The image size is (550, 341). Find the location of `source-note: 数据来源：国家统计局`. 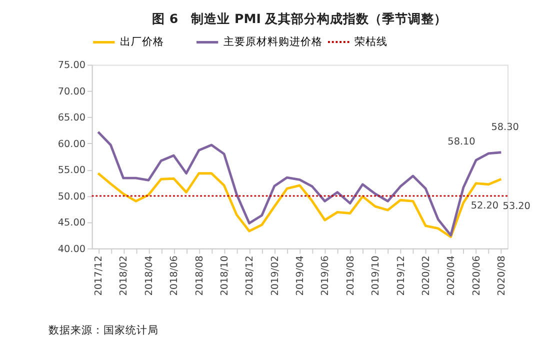

source-note: 数据来源：国家统计局 is located at coordinates (103, 329).